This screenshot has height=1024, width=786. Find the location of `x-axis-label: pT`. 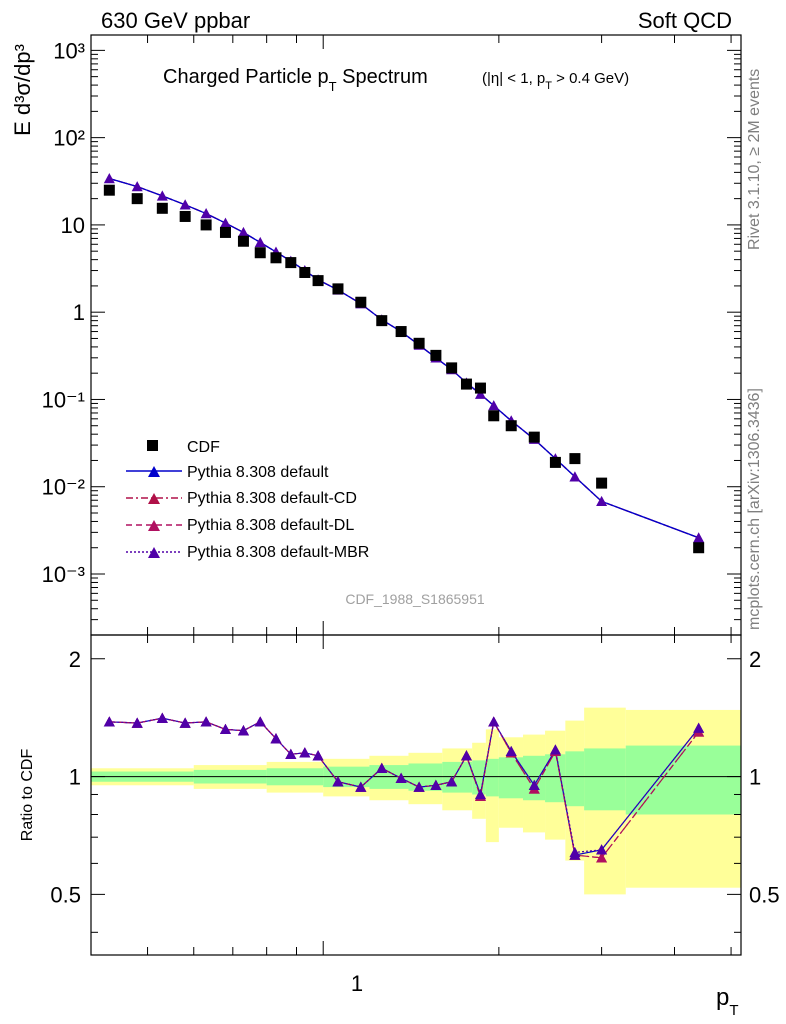

x-axis-label: pT is located at coordinates (727, 1001).